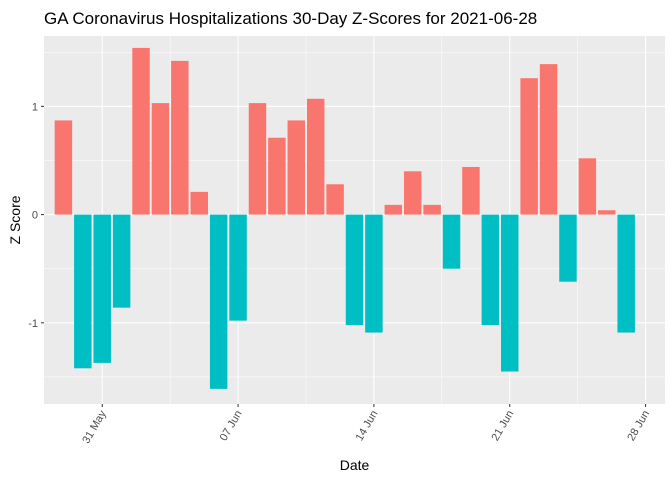 The height and width of the screenshot is (480, 672). I want to click on x-axis-title: Date, so click(355, 465).